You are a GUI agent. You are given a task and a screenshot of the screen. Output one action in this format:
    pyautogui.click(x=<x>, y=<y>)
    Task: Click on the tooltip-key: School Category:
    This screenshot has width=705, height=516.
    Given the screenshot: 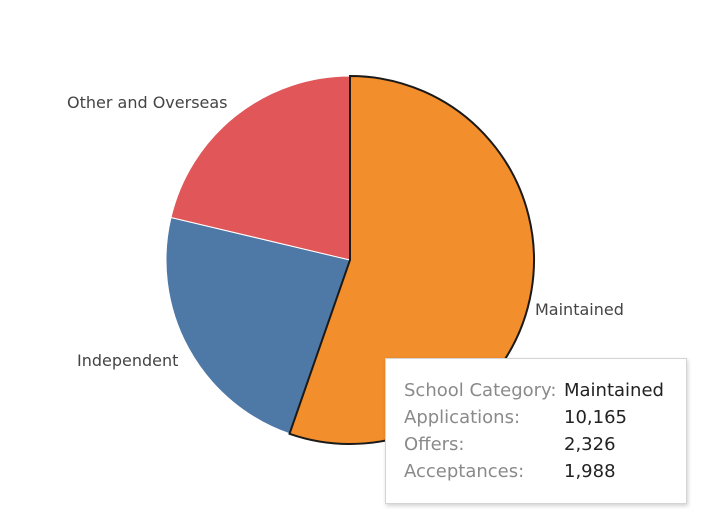 What is the action you would take?
    pyautogui.click(x=480, y=390)
    